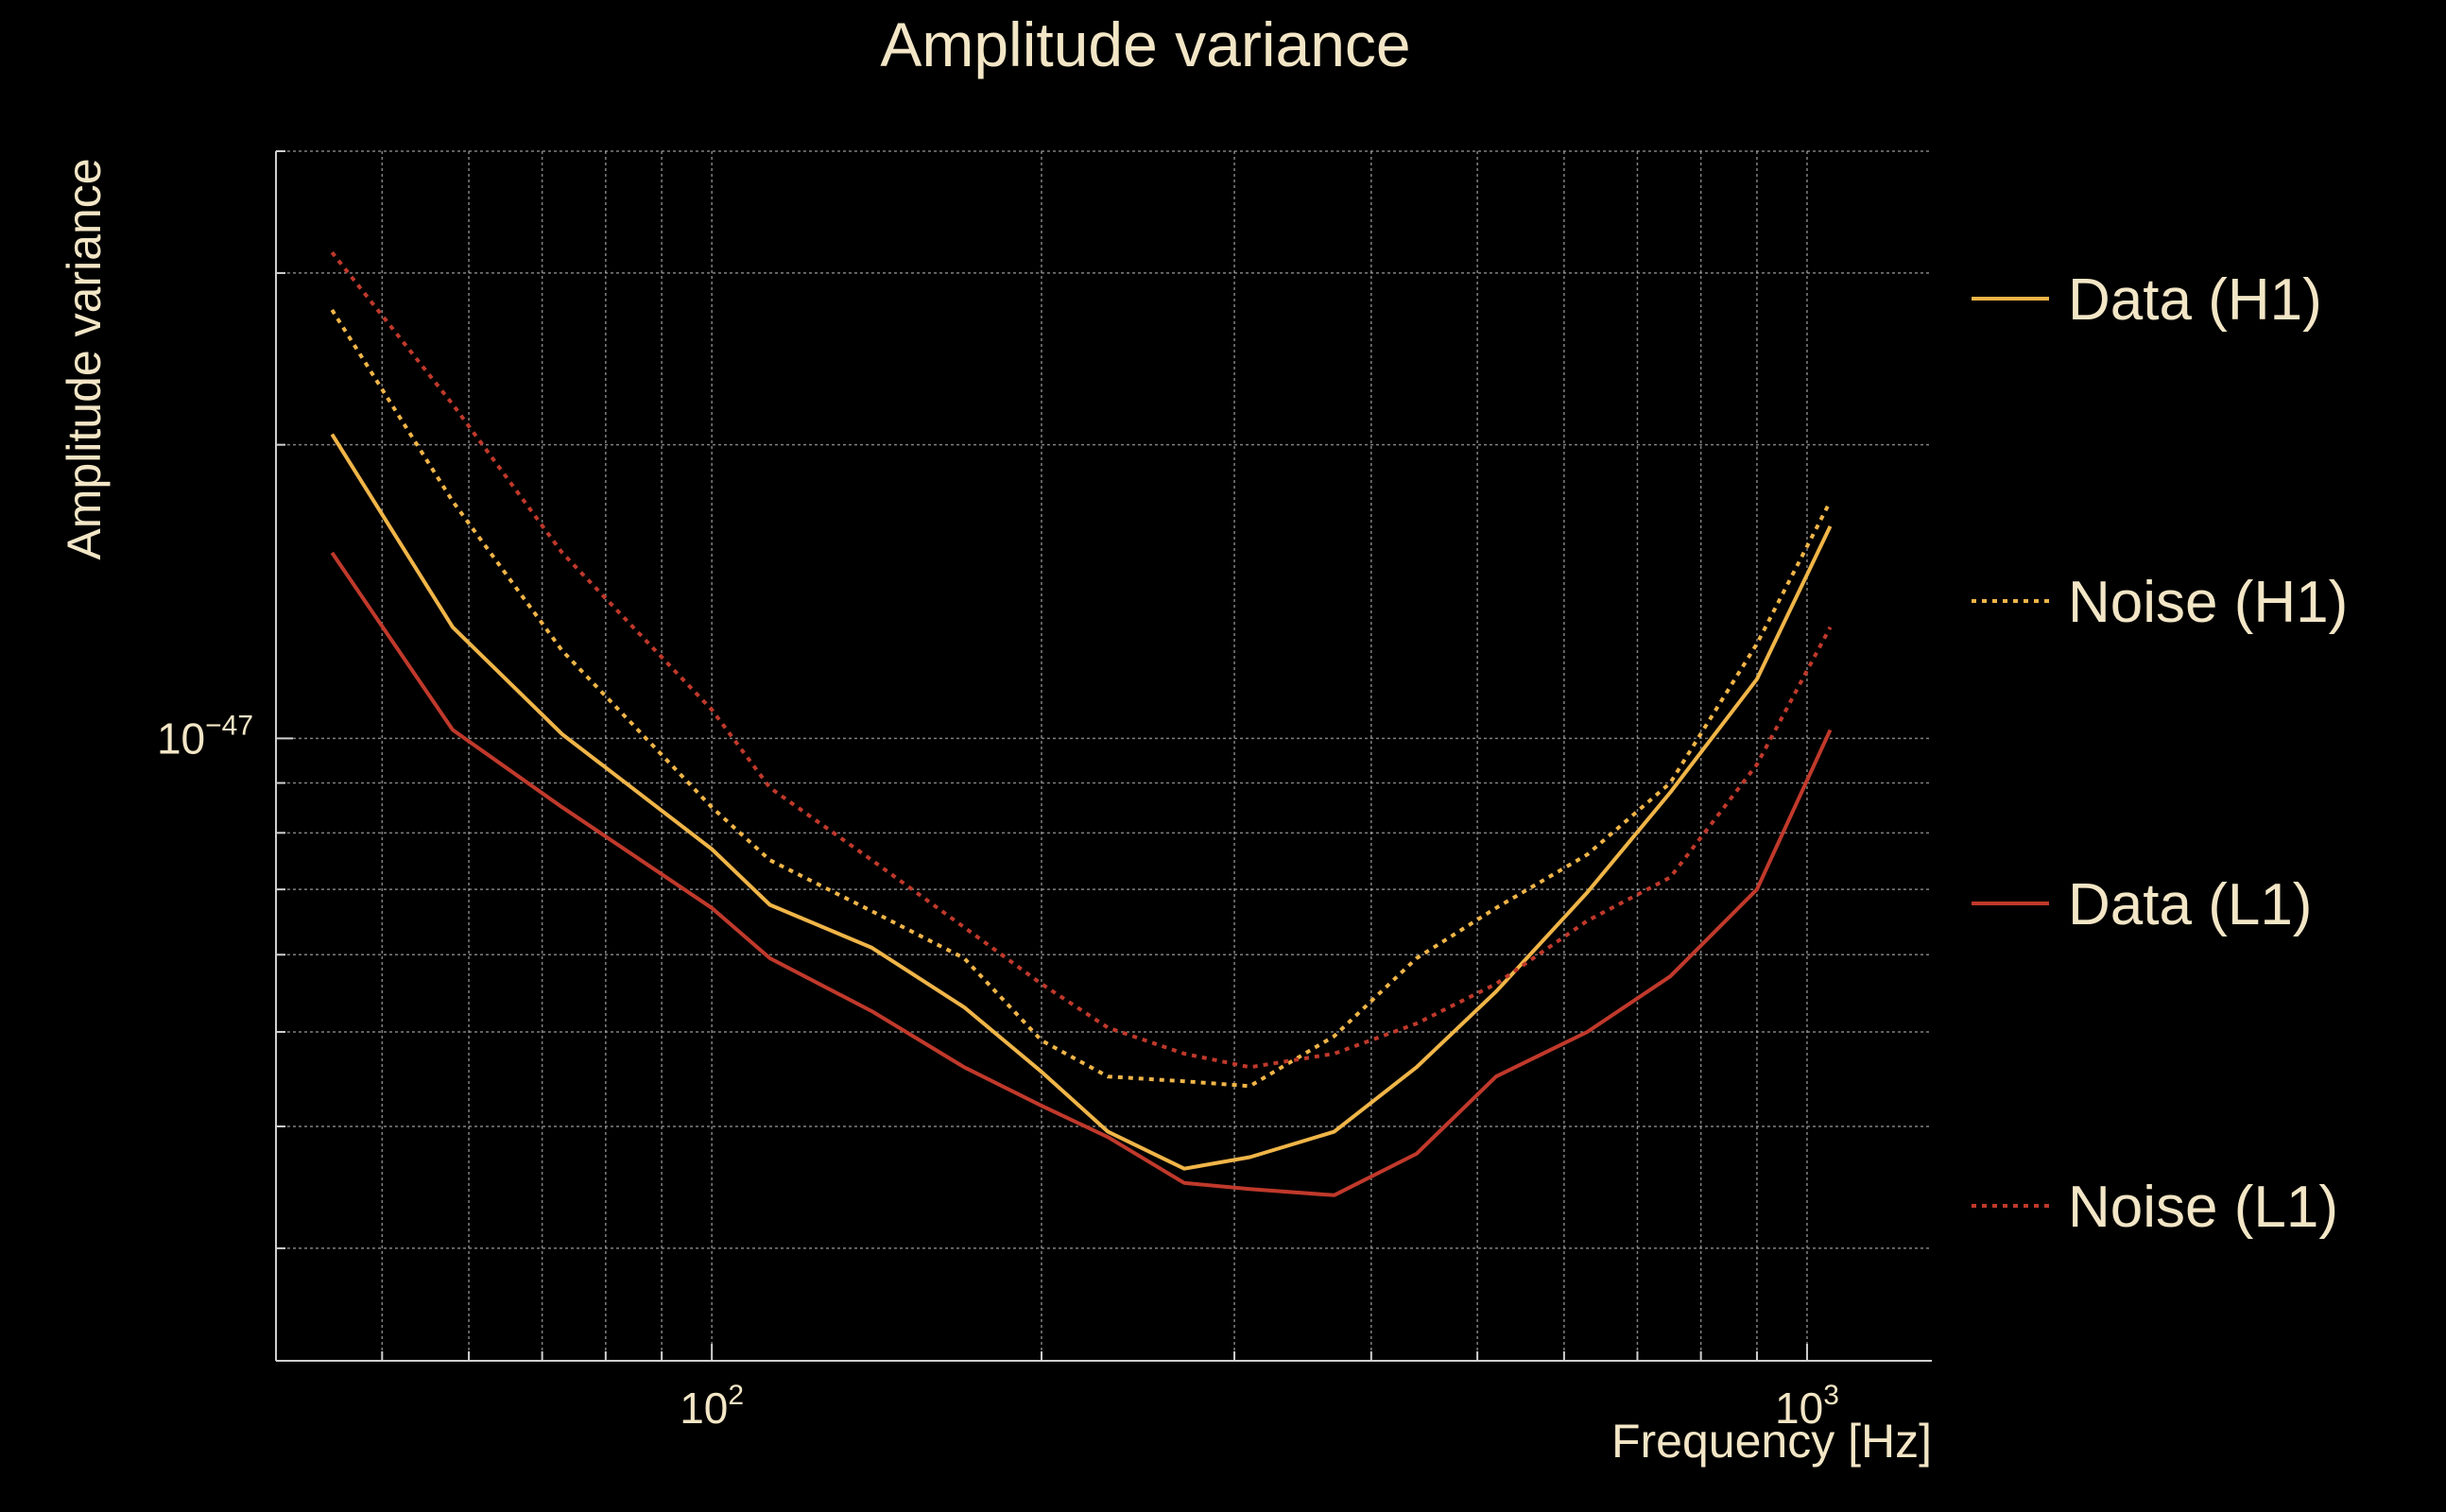  I want to click on legend-label-4: Noise (L1), so click(2203, 1207).